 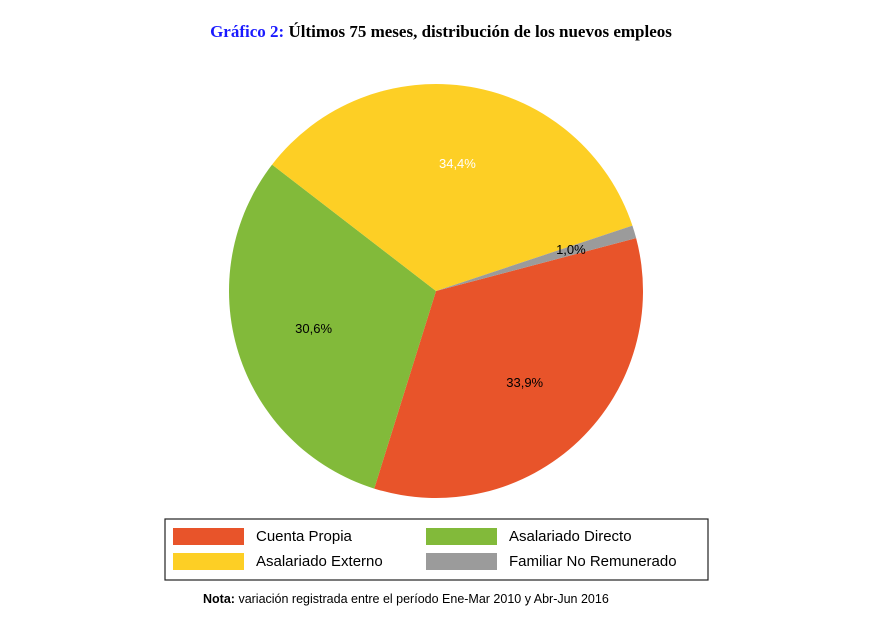 I want to click on legend-label: Asalariado Externo, so click(x=319, y=561).